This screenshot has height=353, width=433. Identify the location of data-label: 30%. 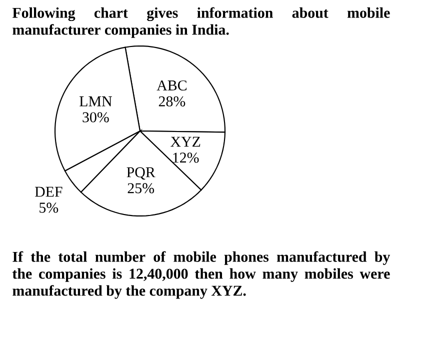
(95, 117).